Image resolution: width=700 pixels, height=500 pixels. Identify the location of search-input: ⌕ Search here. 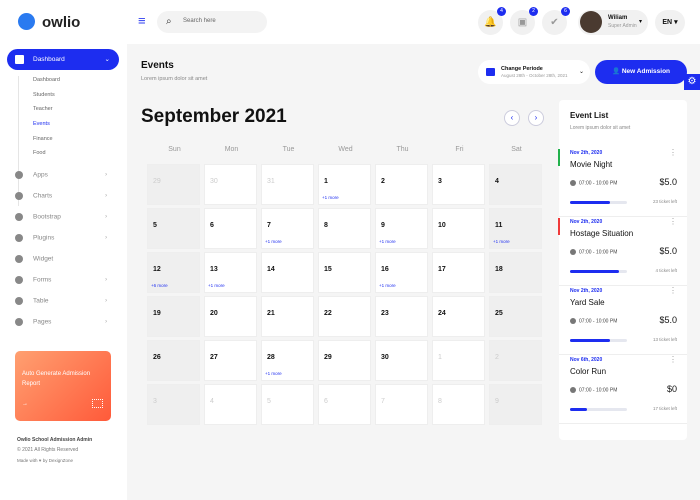
(212, 22).